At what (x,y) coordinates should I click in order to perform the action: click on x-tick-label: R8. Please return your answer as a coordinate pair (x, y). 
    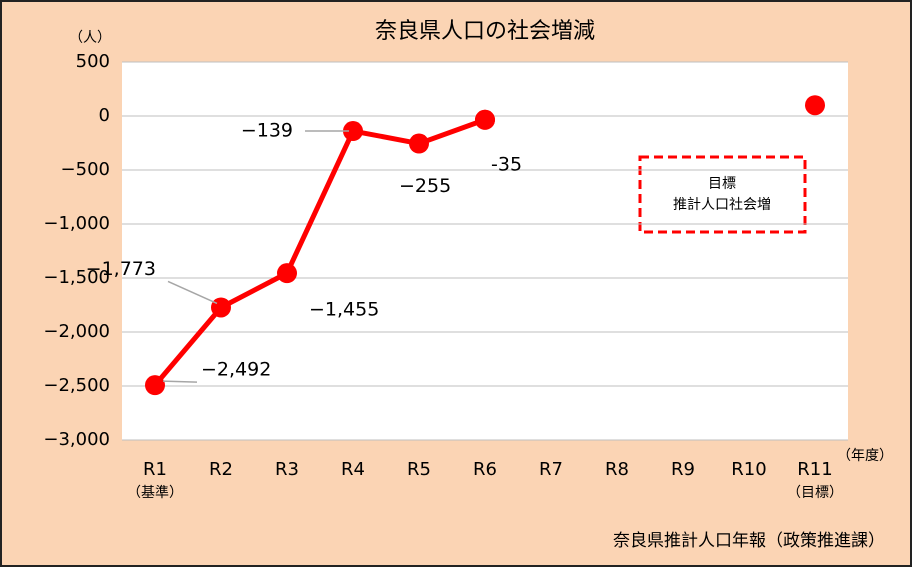
    Looking at the image, I should click on (617, 469).